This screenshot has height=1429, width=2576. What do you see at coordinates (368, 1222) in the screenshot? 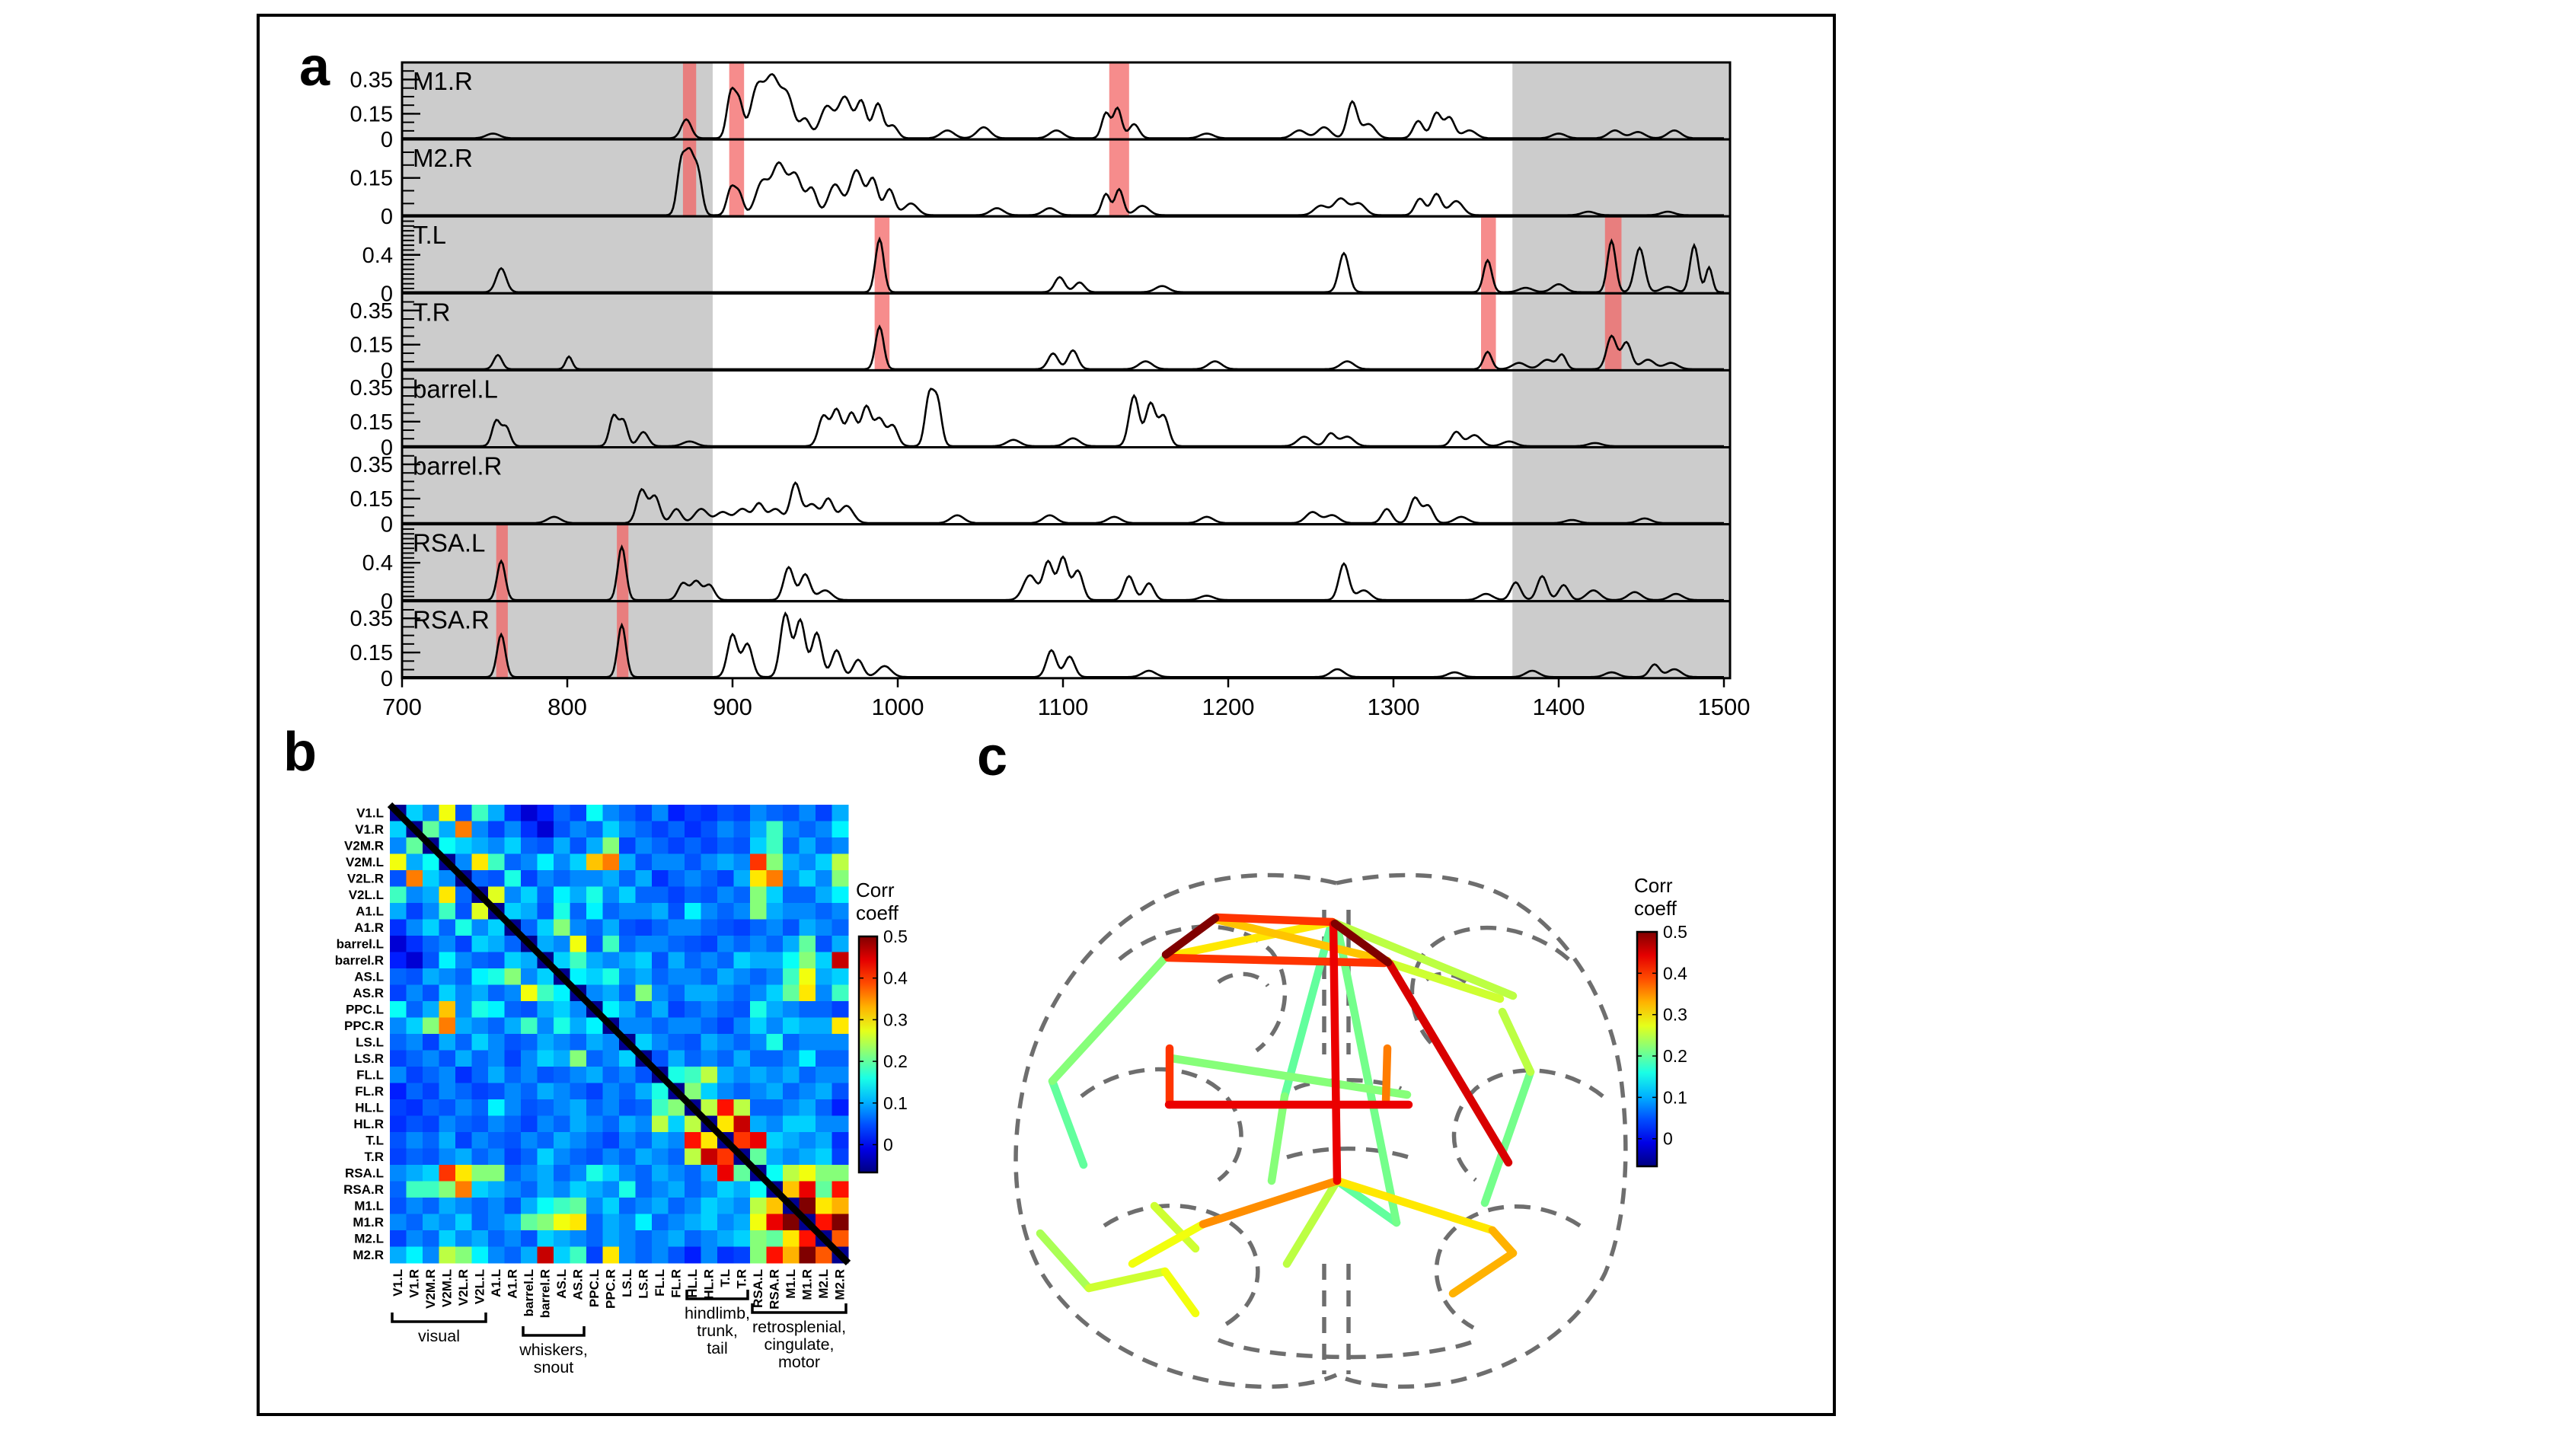
I see `matrix-row-label: M1.R` at bounding box center [368, 1222].